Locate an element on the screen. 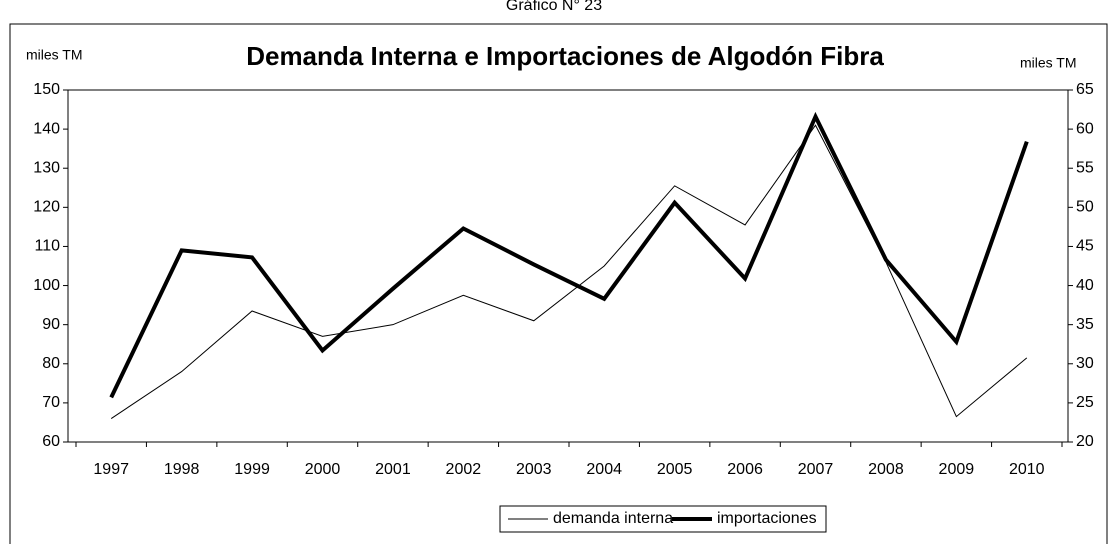  y-tick-label: 100 is located at coordinates (46, 285).